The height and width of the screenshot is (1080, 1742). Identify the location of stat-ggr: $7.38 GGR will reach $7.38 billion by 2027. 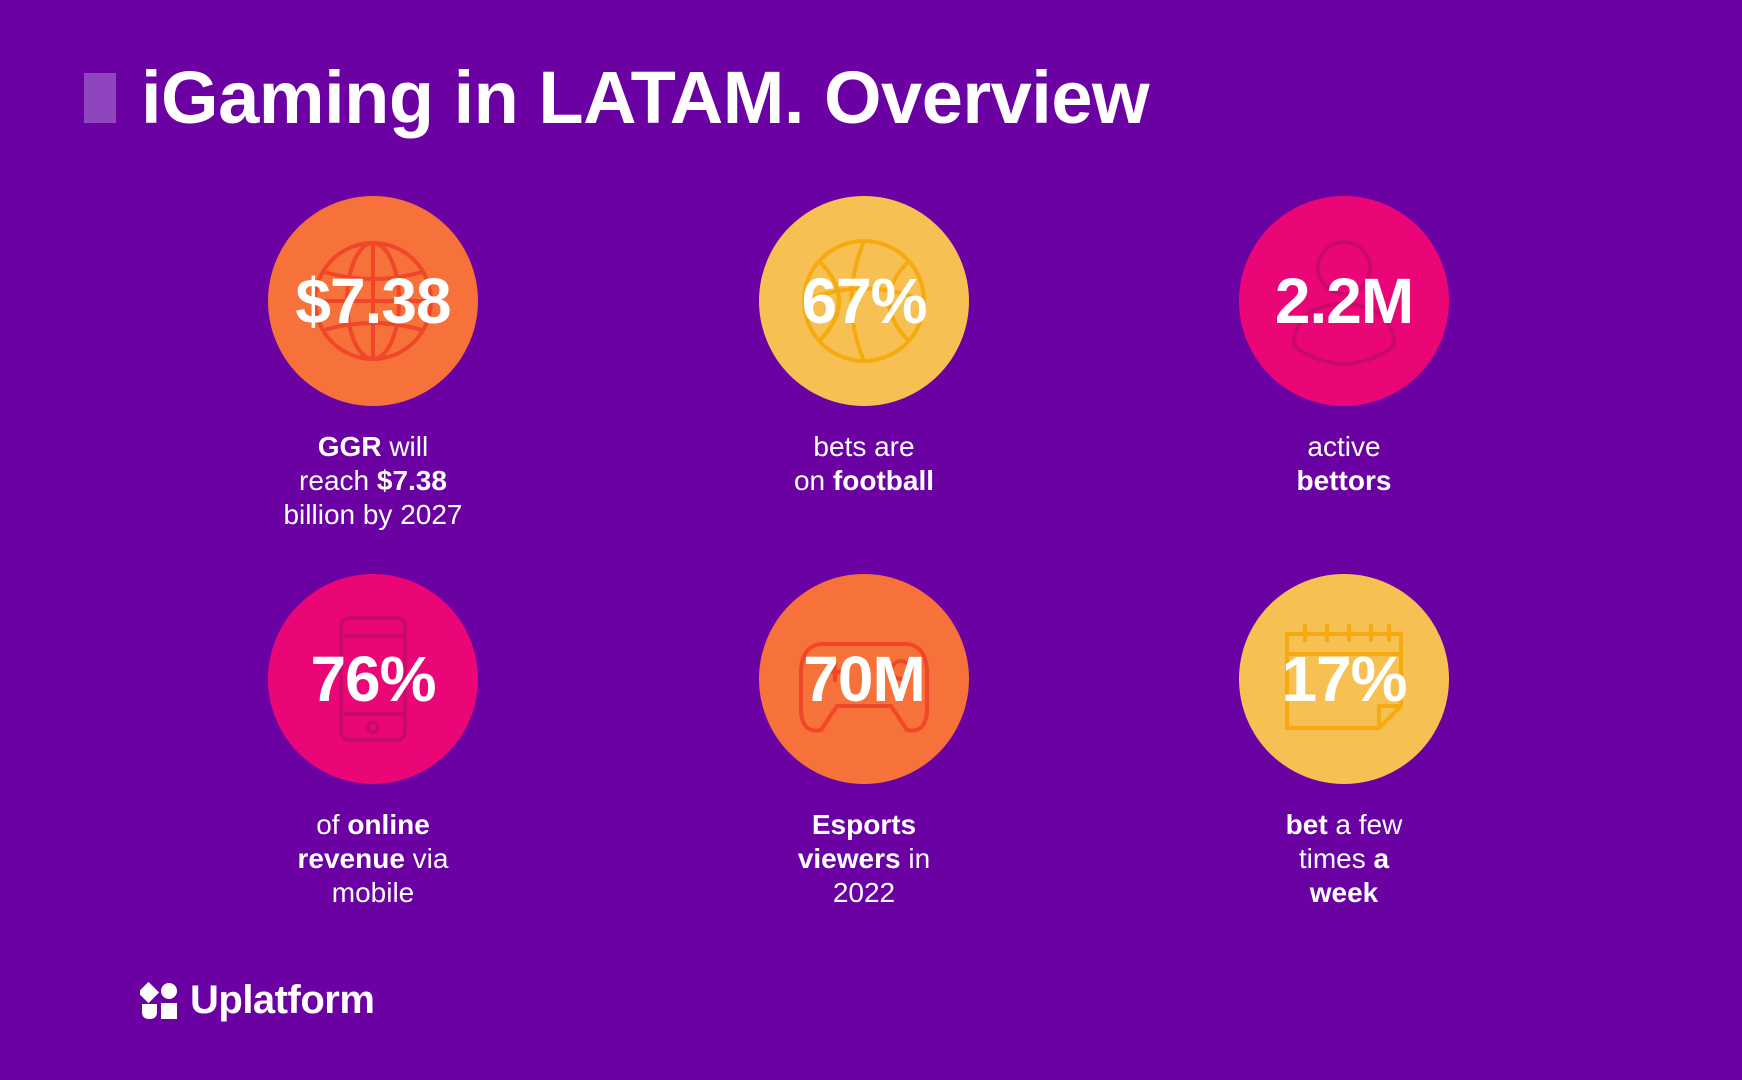
(373, 364).